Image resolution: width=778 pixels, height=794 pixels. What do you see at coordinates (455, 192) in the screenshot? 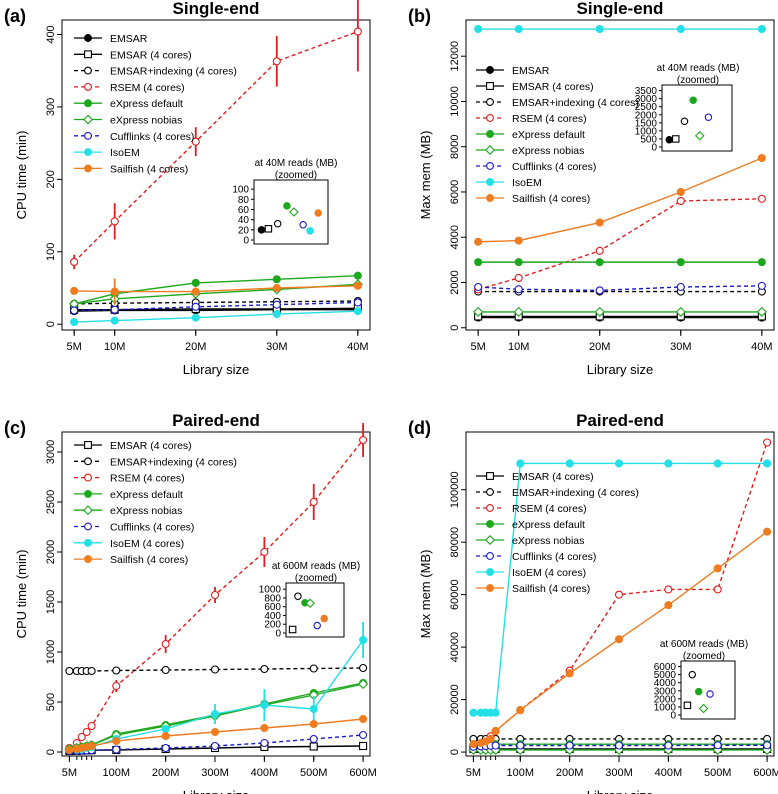
I see `y-tick-label: 6000` at bounding box center [455, 192].